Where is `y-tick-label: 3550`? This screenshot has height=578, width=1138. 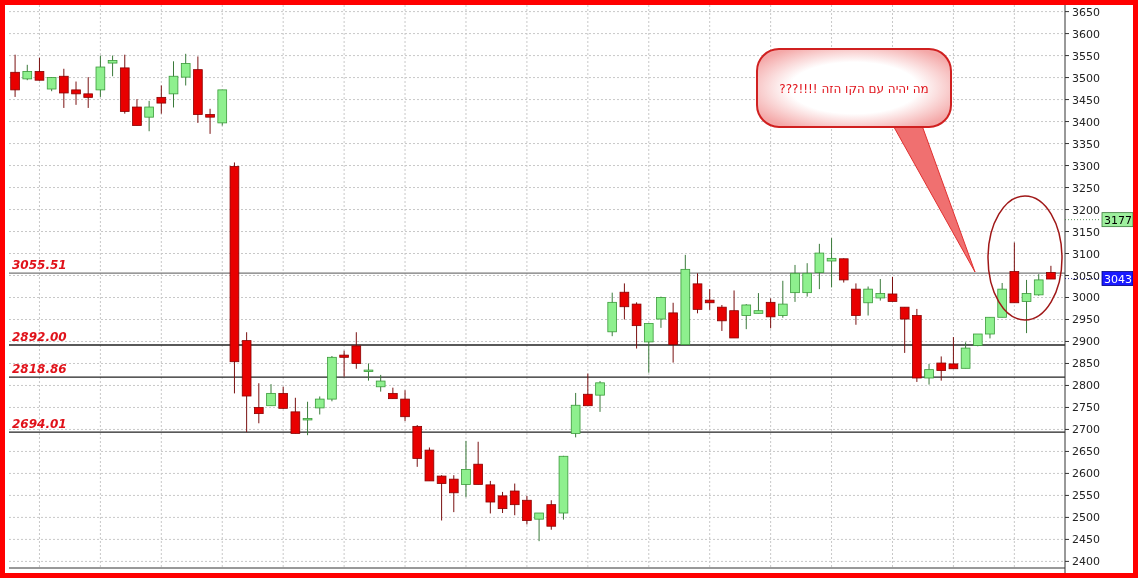
y-tick-label: 3550 is located at coordinates (1086, 56).